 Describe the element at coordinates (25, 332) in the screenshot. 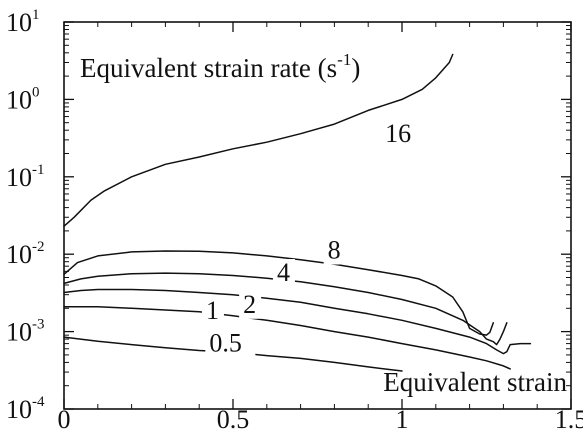

I see `y-tick-label: 10⁻³` at that location.